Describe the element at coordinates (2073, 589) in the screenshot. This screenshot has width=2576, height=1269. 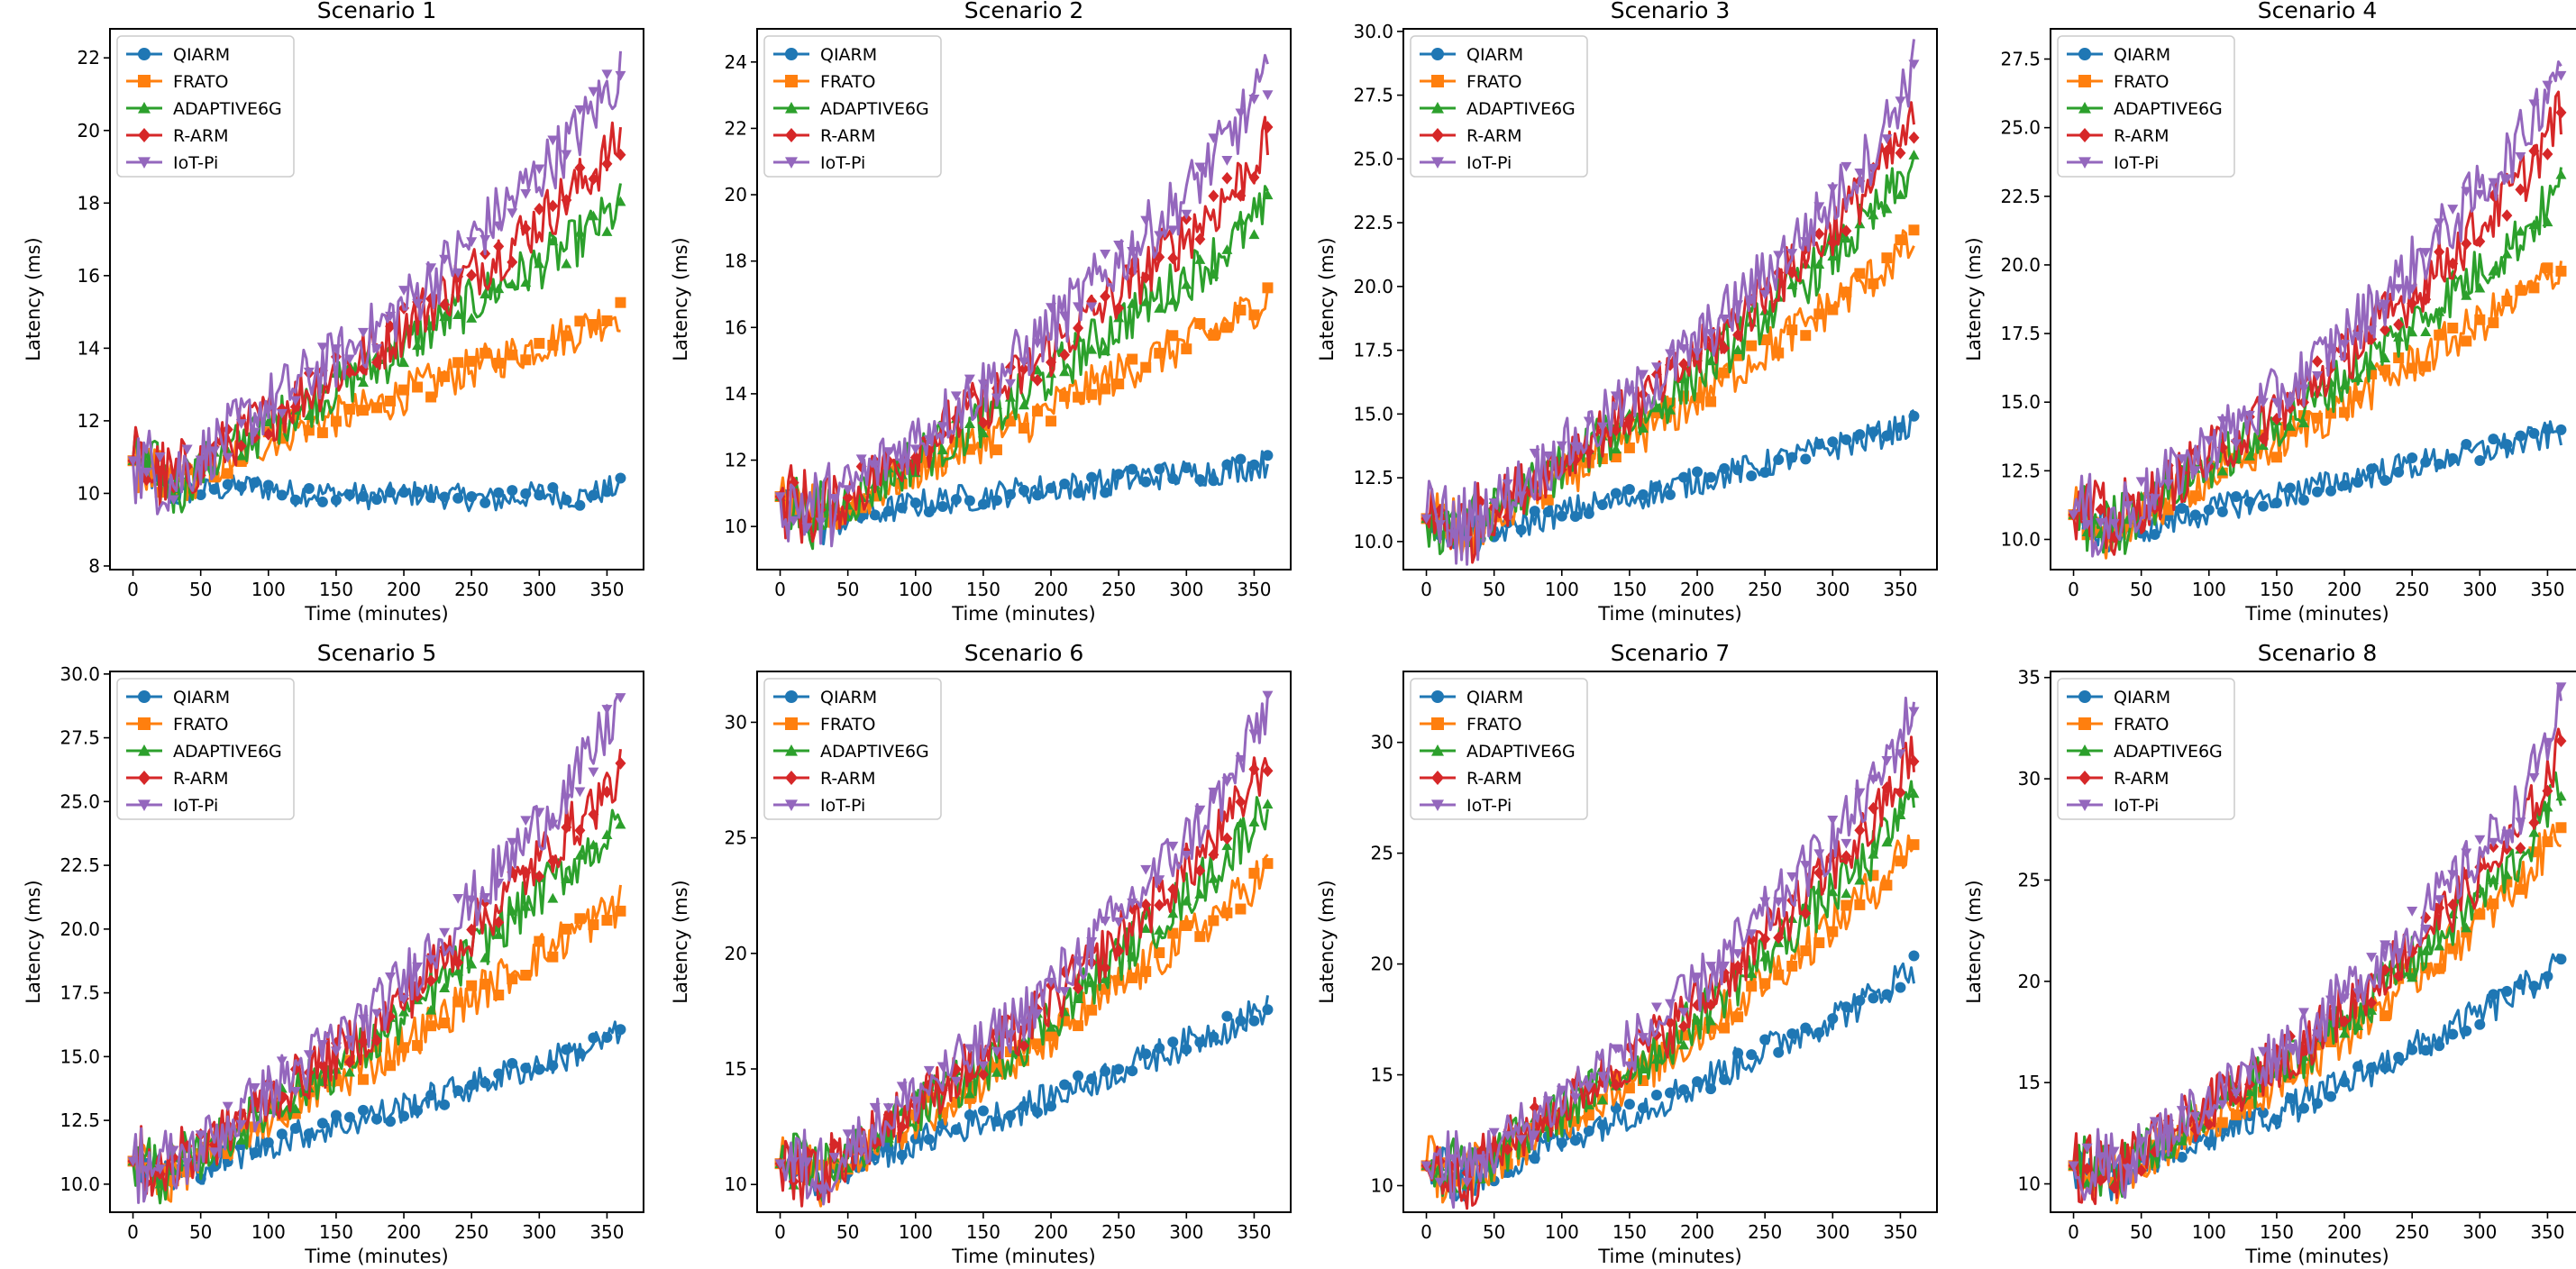
I see `x-tick-label: 0` at that location.